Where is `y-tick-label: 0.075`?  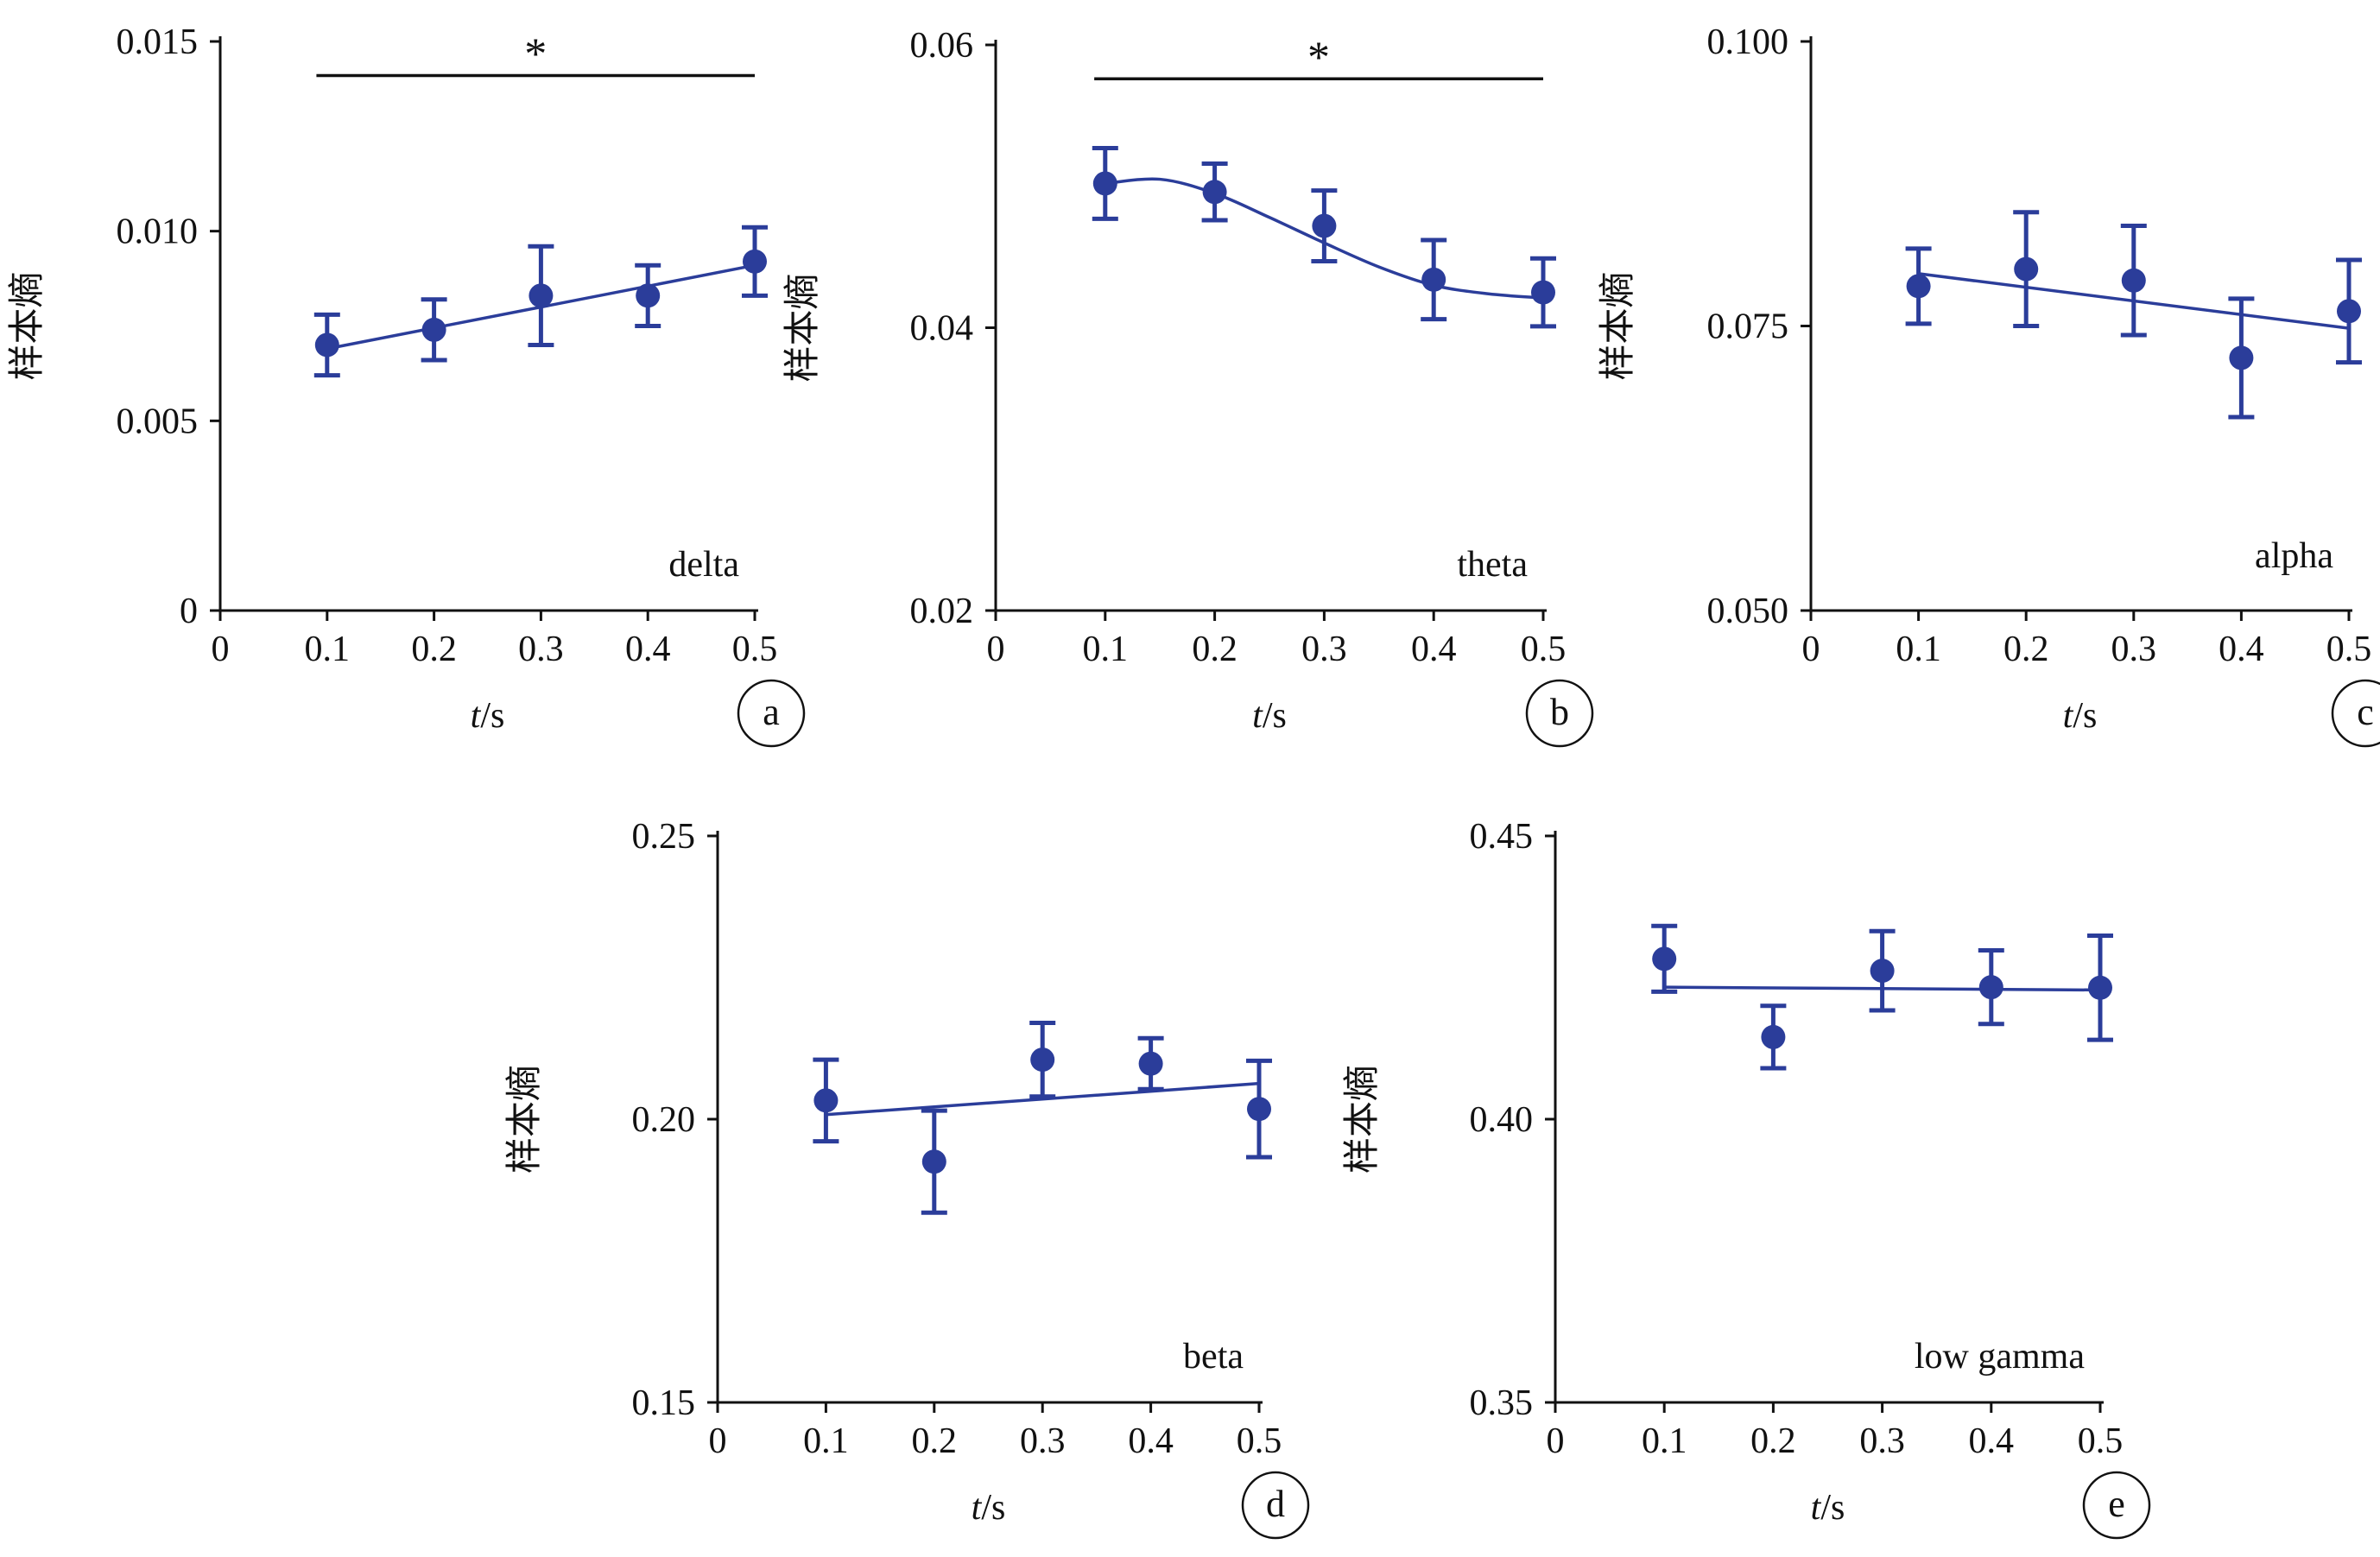 y-tick-label: 0.075 is located at coordinates (1748, 327).